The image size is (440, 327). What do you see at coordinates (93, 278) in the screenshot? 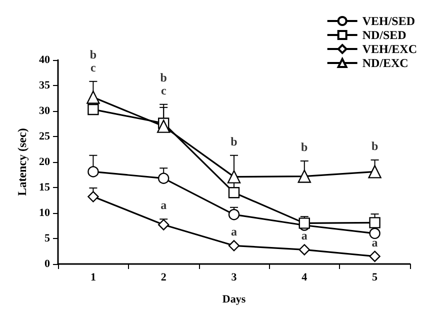
I see `x-tick-label: 1` at bounding box center [93, 278].